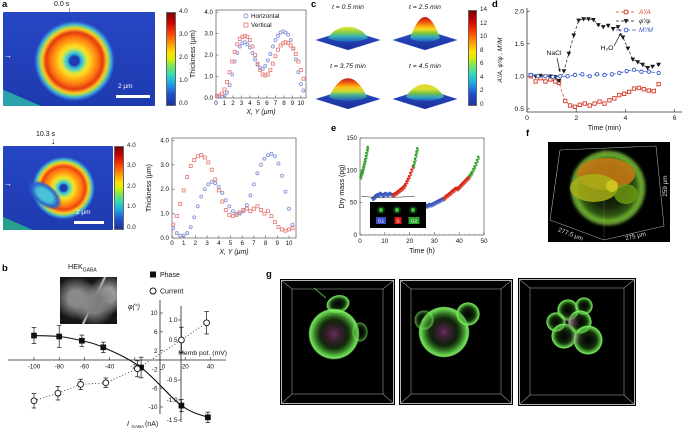 The height and width of the screenshot is (431, 685). I want to click on inset-cell-label: HEKGABA, so click(82, 268).